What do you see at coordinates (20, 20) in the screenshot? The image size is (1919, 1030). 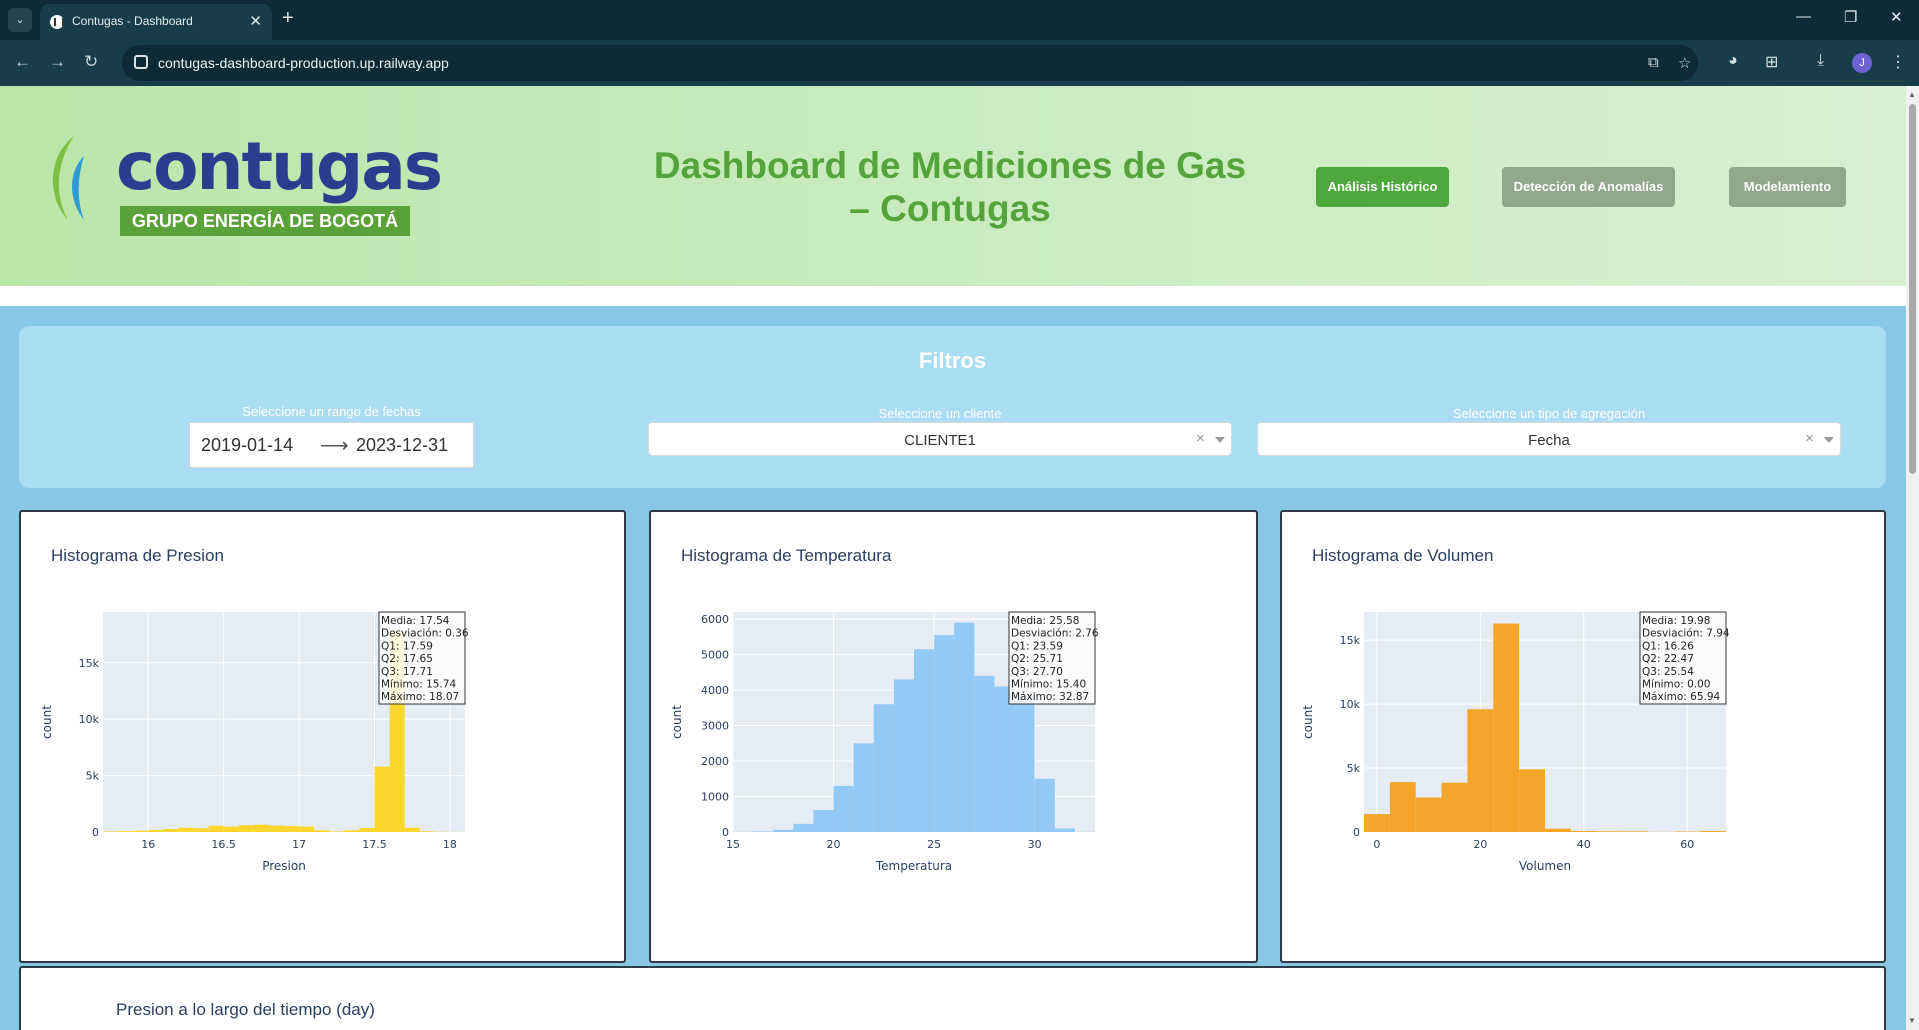 I see `tab-search-icon: ⌄` at bounding box center [20, 20].